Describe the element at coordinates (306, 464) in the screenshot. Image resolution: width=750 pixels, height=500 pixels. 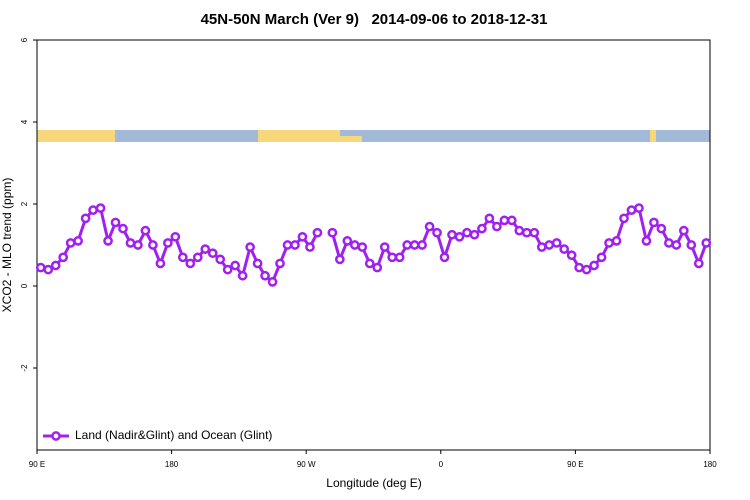
I see `x-tick-label: 90 W` at that location.